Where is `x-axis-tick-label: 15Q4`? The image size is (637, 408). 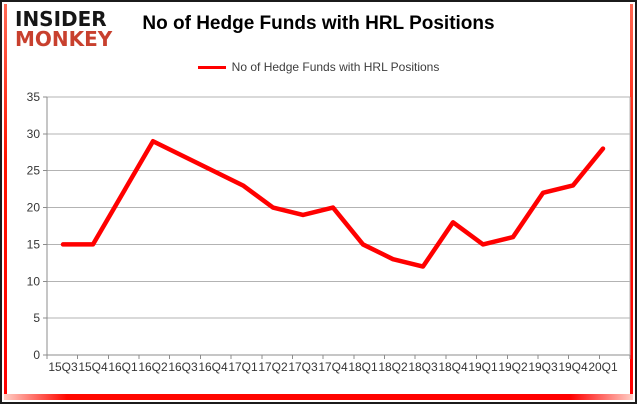
x-axis-tick-label: 15Q4 is located at coordinates (93, 367).